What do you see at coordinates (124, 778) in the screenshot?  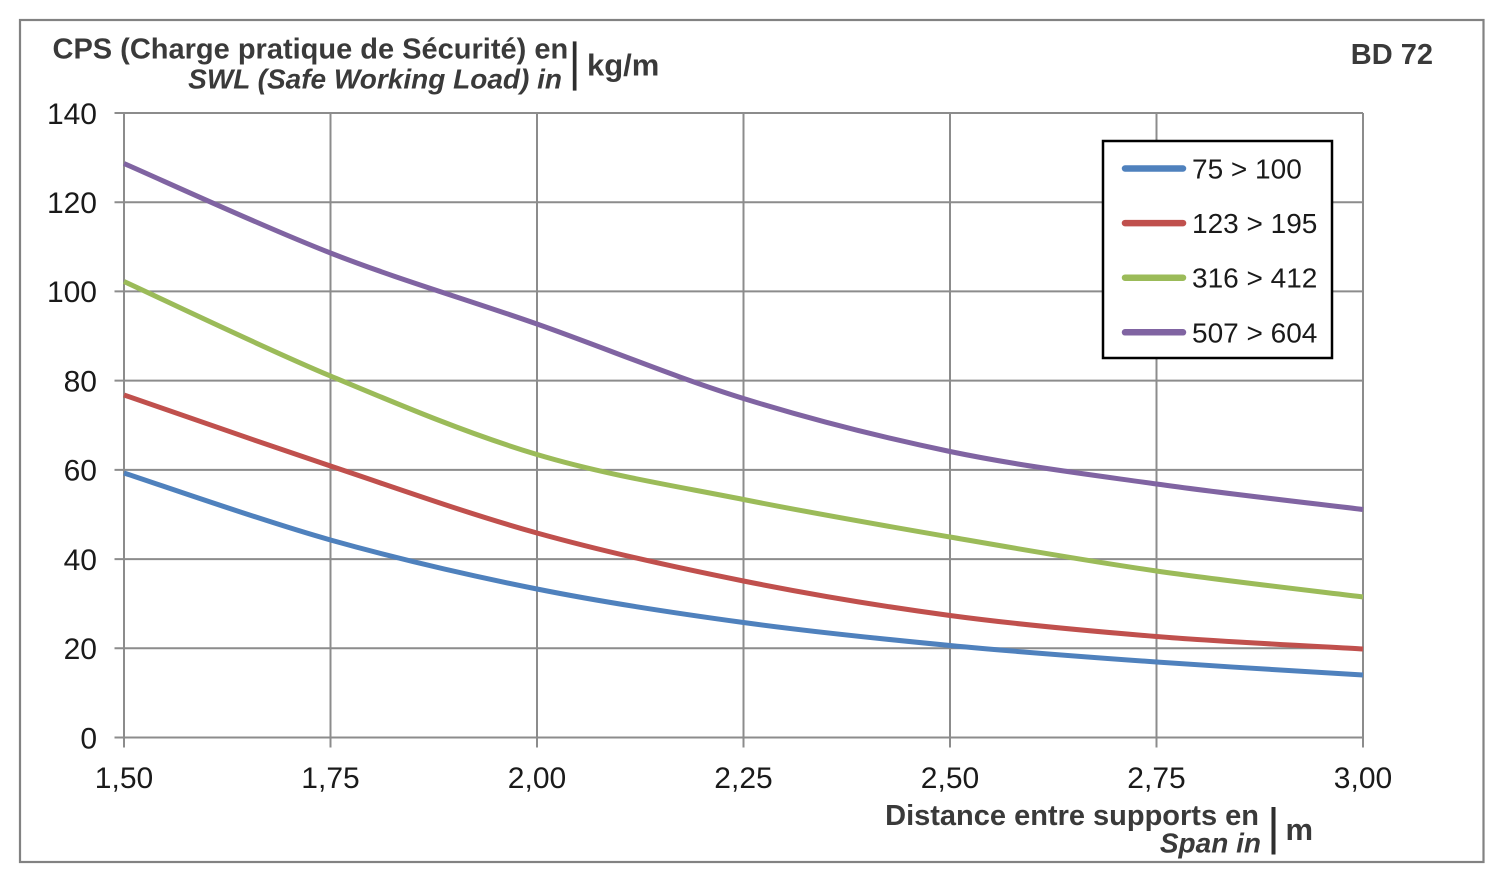 I see `svg-text: 1,50` at bounding box center [124, 778].